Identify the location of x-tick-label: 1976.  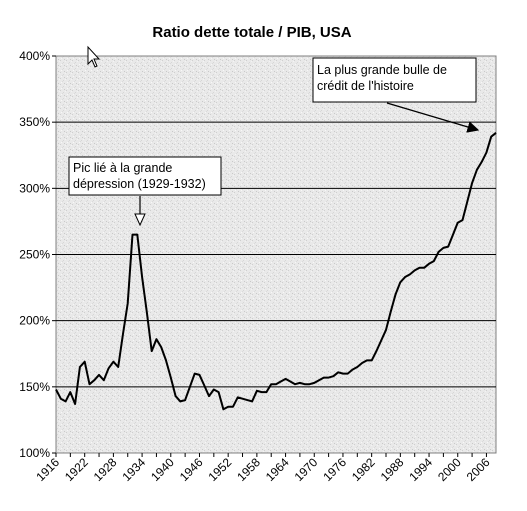
(334, 469).